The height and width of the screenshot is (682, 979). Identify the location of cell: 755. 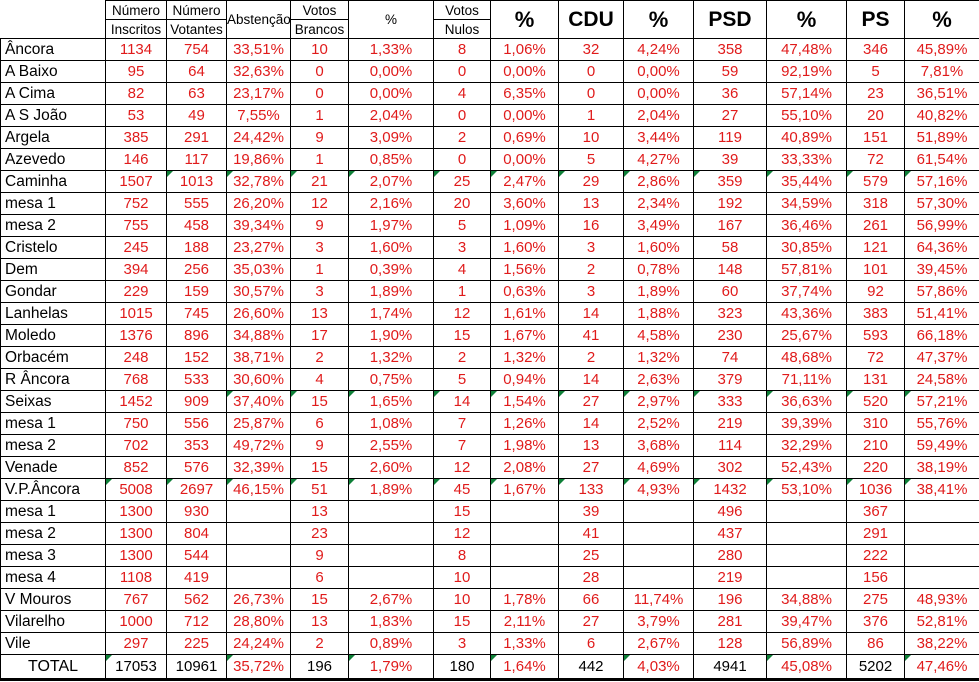
(136, 225).